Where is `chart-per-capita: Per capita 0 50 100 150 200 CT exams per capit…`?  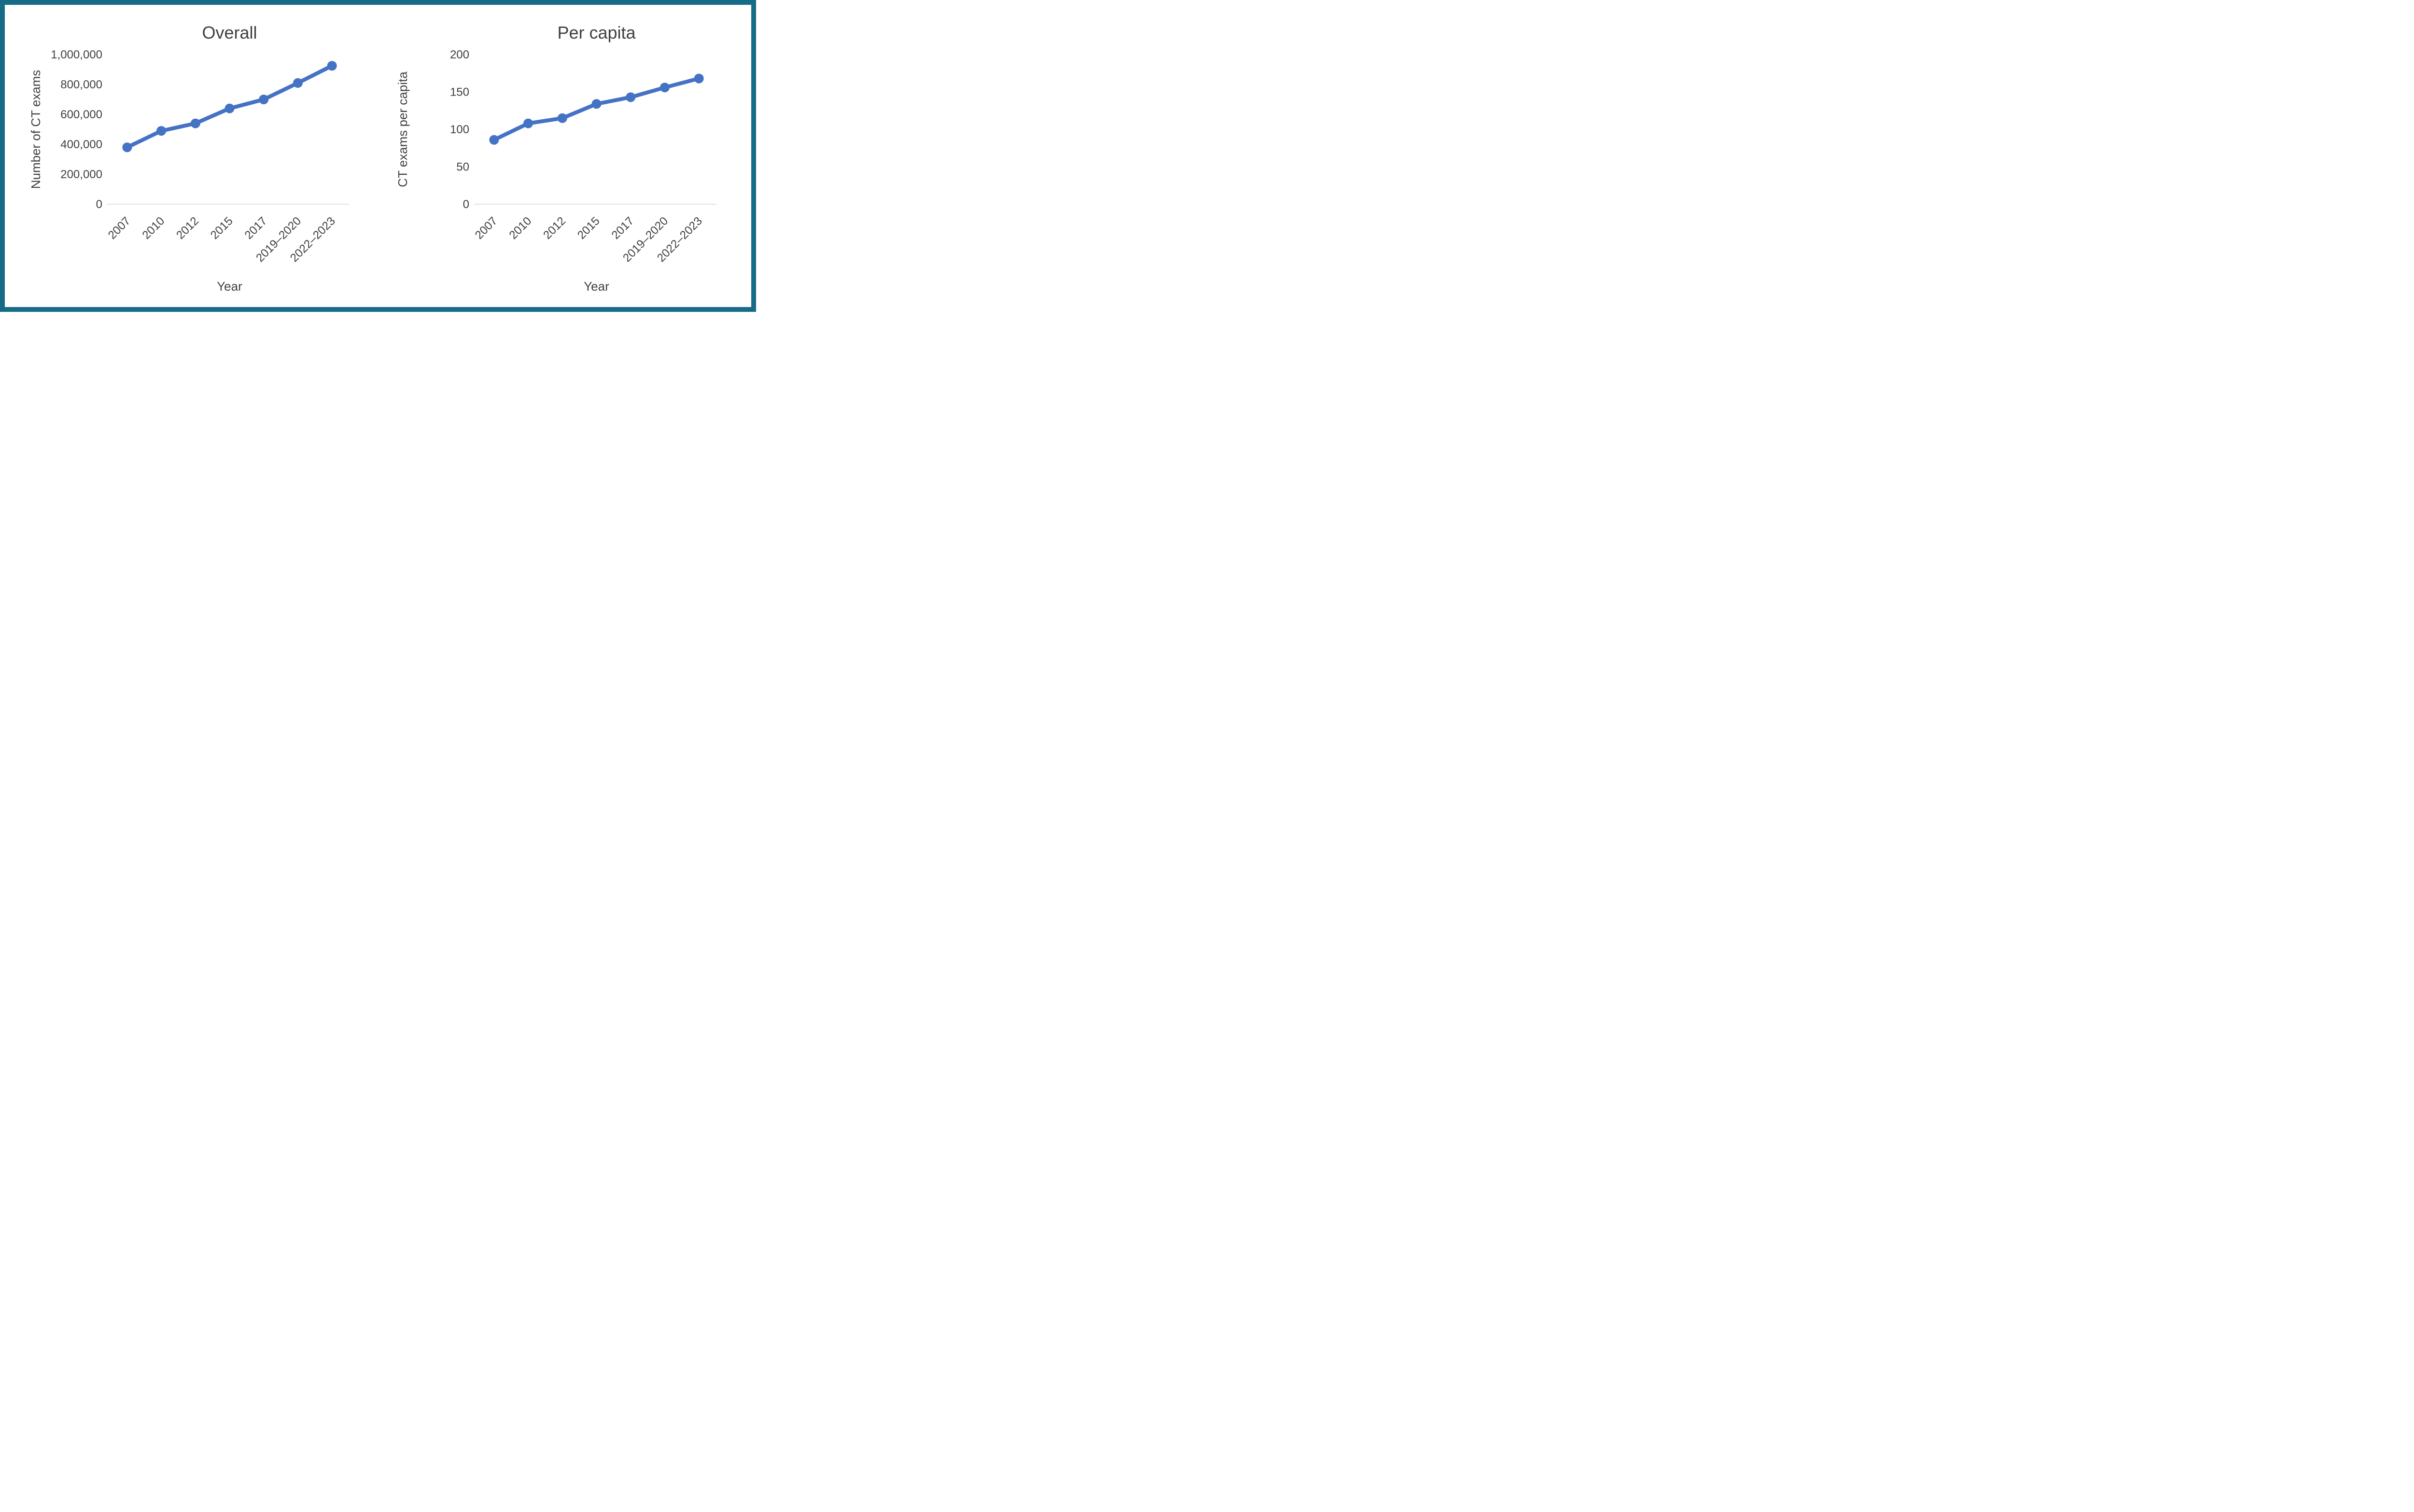
chart-per-capita: Per capita 0 50 100 150 200 CT exams per capit… is located at coordinates (561, 156).